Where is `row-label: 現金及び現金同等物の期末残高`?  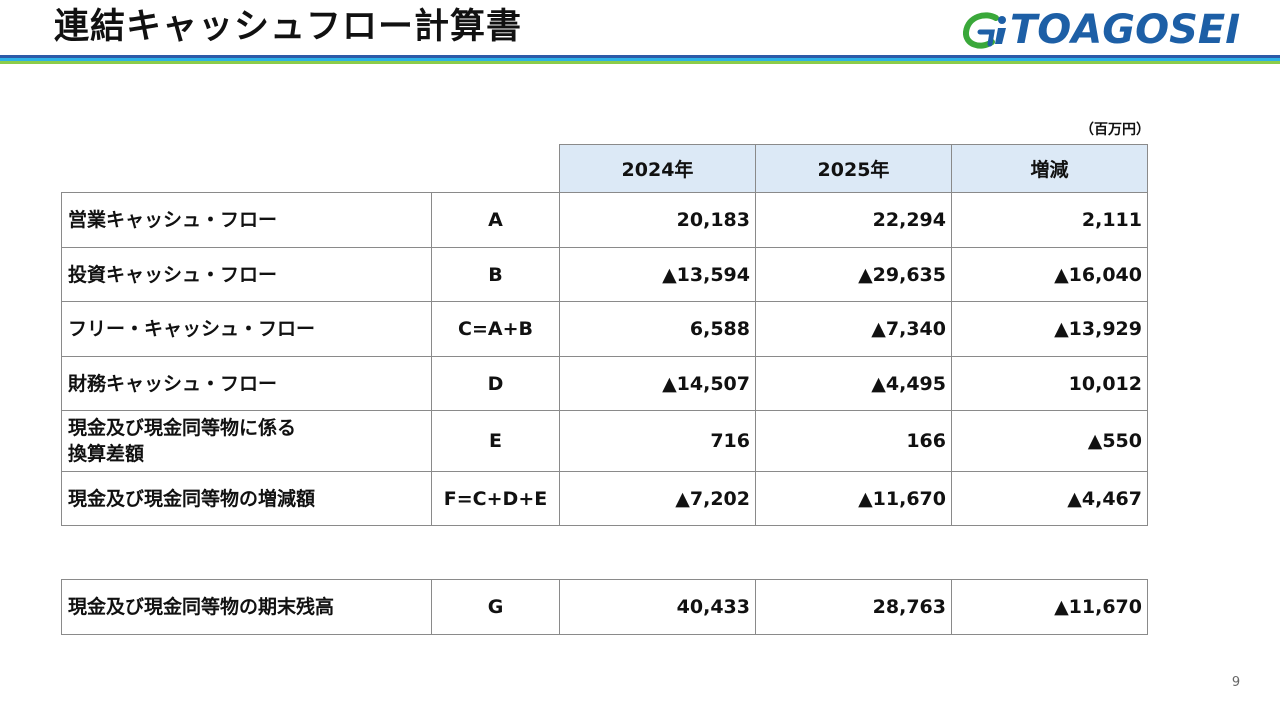 row-label: 現金及び現金同等物の期末残高 is located at coordinates (246, 607).